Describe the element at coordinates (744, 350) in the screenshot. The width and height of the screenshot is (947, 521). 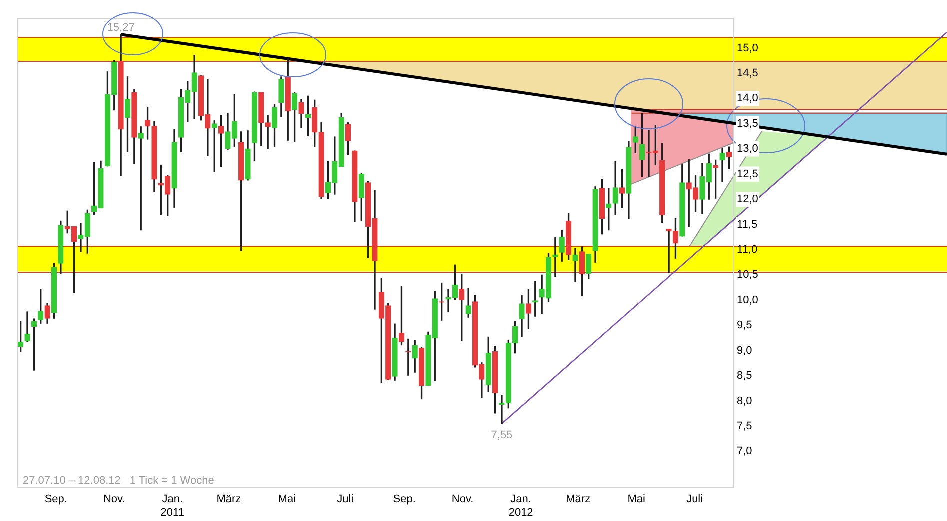
I see `y-tick-label: 9,0` at that location.